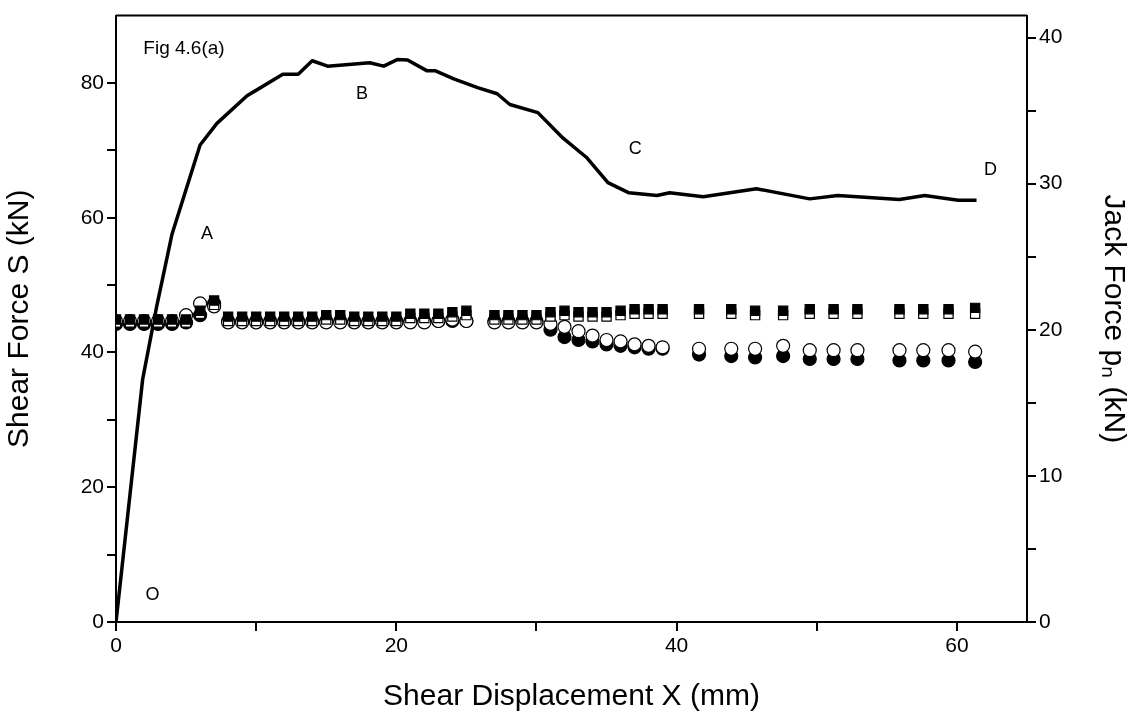  I want to click on y2-tick-label: 30, so click(1051, 182).